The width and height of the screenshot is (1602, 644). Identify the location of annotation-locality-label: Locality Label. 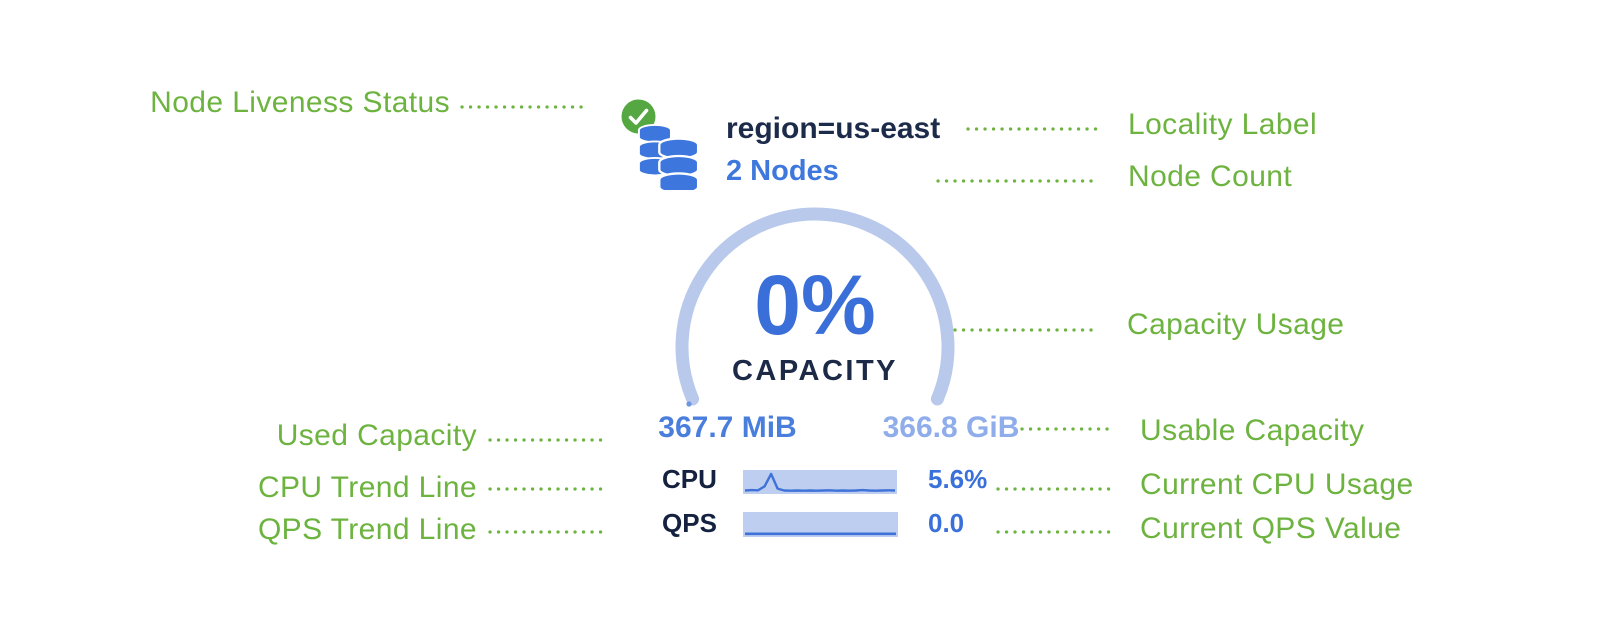
(1223, 124).